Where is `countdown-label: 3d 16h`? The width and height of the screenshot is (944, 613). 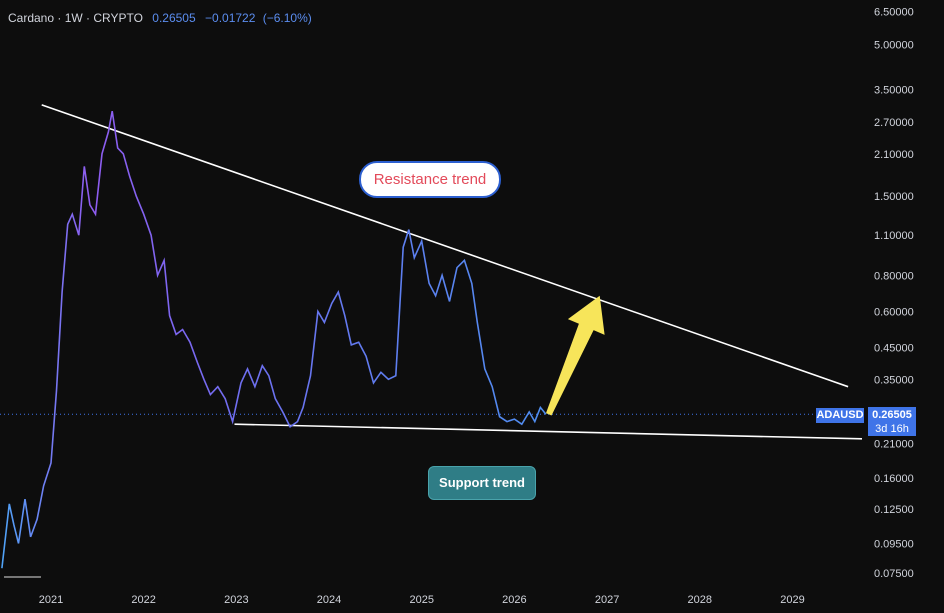
countdown-label: 3d 16h is located at coordinates (892, 429).